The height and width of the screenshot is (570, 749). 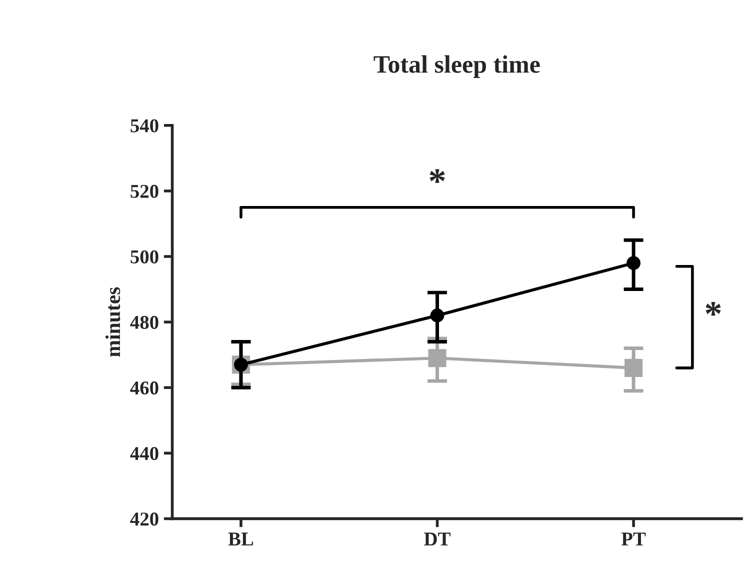 What do you see at coordinates (144, 191) in the screenshot?
I see `y-tick-label: 520` at bounding box center [144, 191].